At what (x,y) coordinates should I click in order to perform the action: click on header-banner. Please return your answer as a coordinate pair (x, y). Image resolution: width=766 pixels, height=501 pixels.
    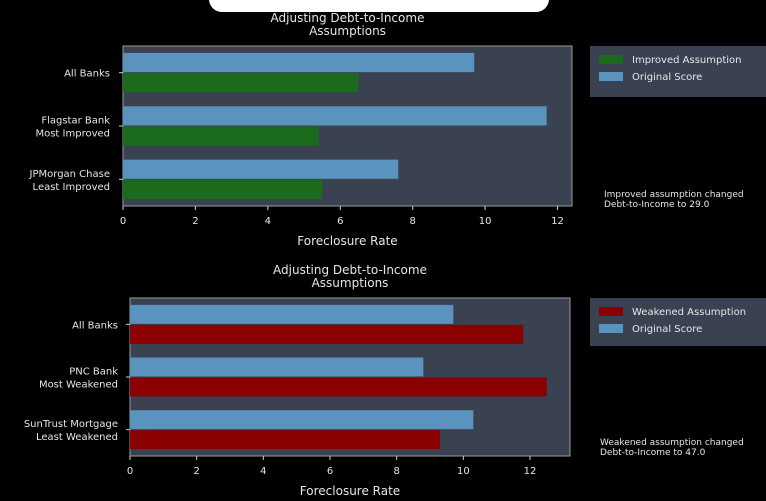
    Looking at the image, I should click on (379, 6).